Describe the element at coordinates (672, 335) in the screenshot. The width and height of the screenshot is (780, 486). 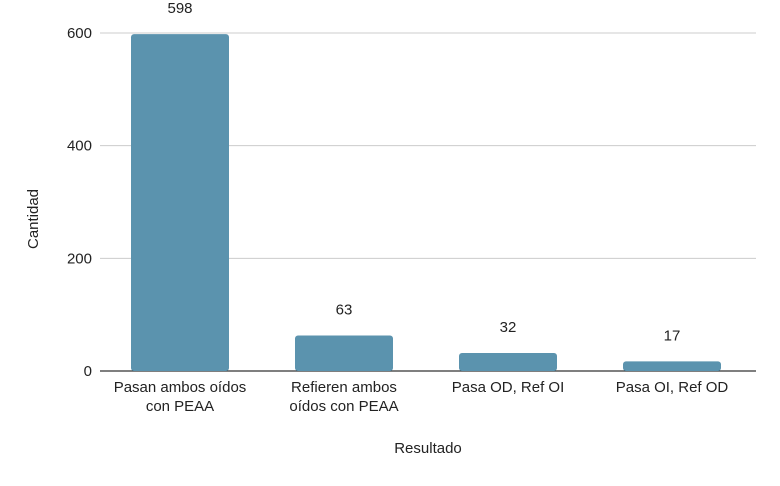
I see `data-label: 17` at that location.